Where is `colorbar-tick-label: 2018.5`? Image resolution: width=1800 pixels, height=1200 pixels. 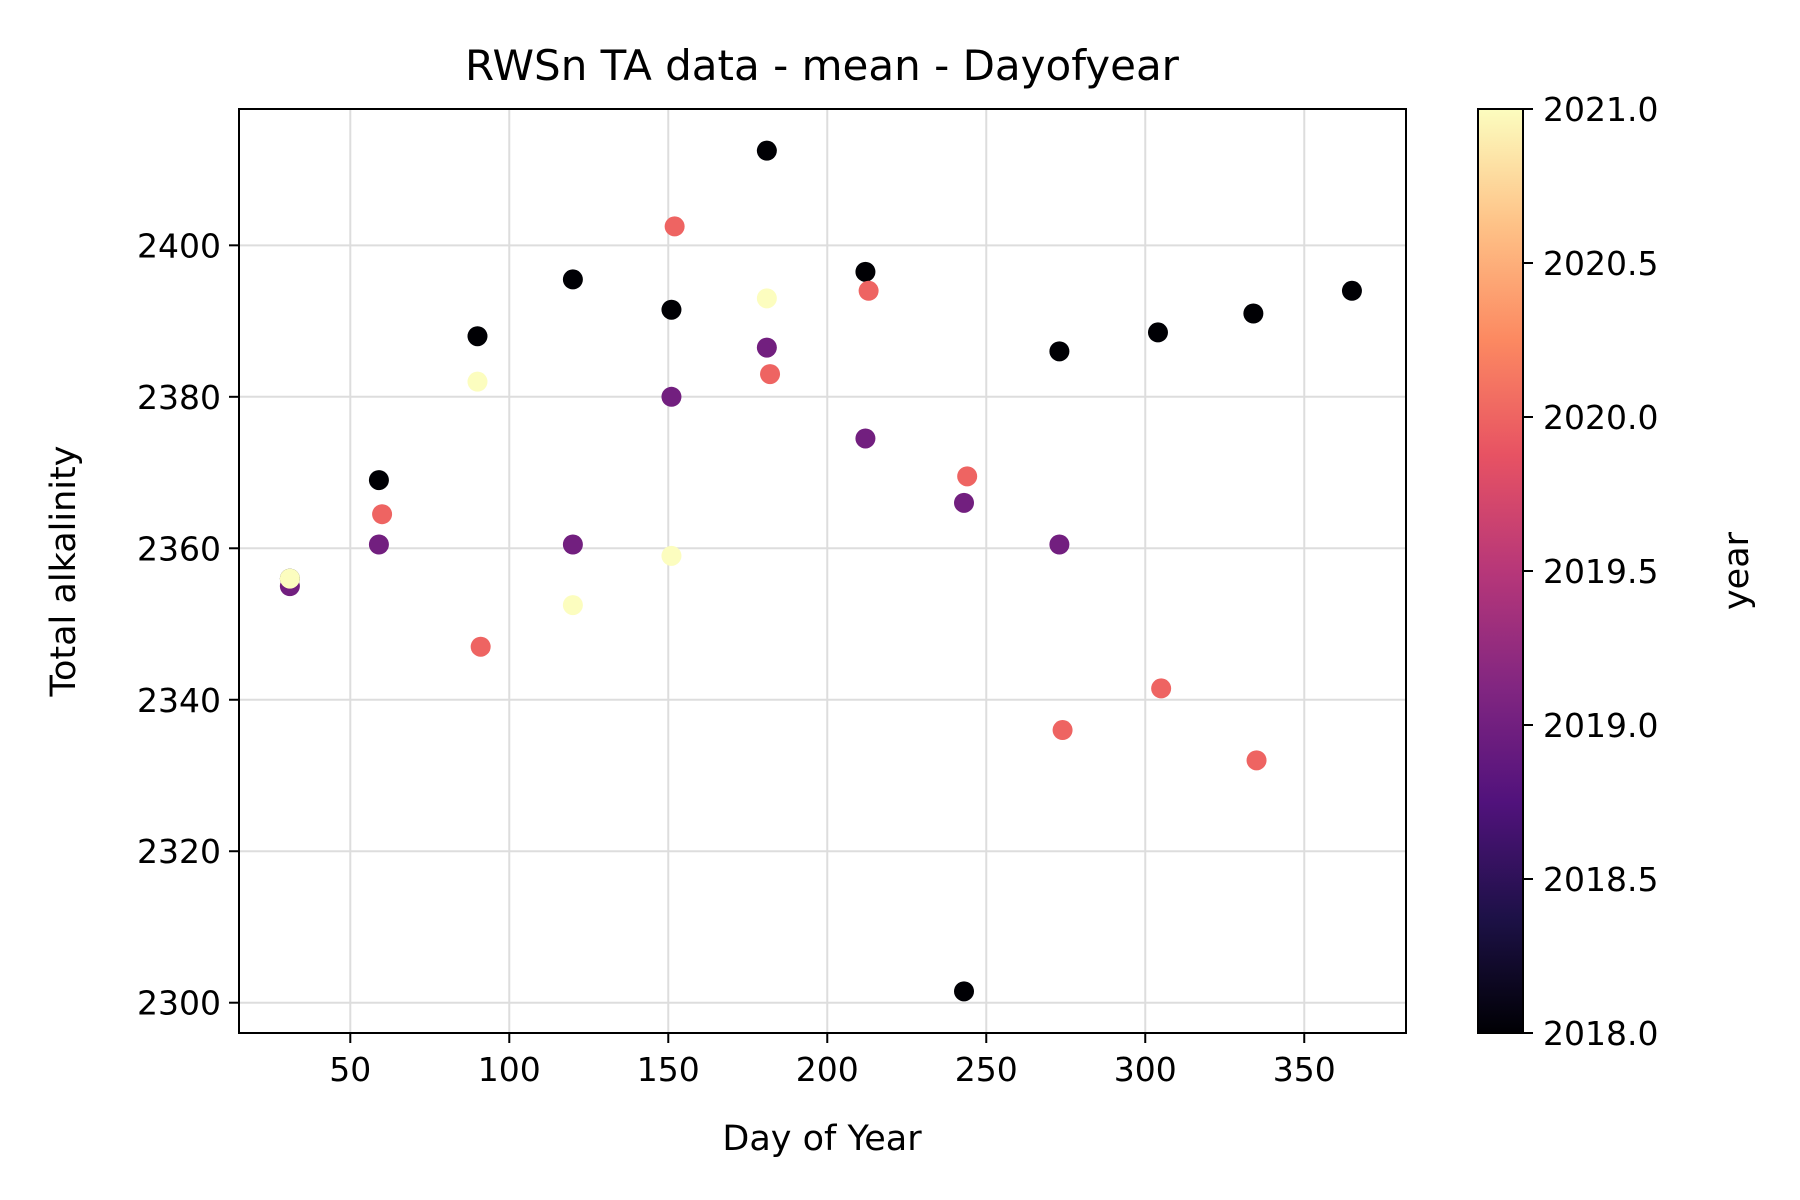 colorbar-tick-label: 2018.5 is located at coordinates (1600, 879).